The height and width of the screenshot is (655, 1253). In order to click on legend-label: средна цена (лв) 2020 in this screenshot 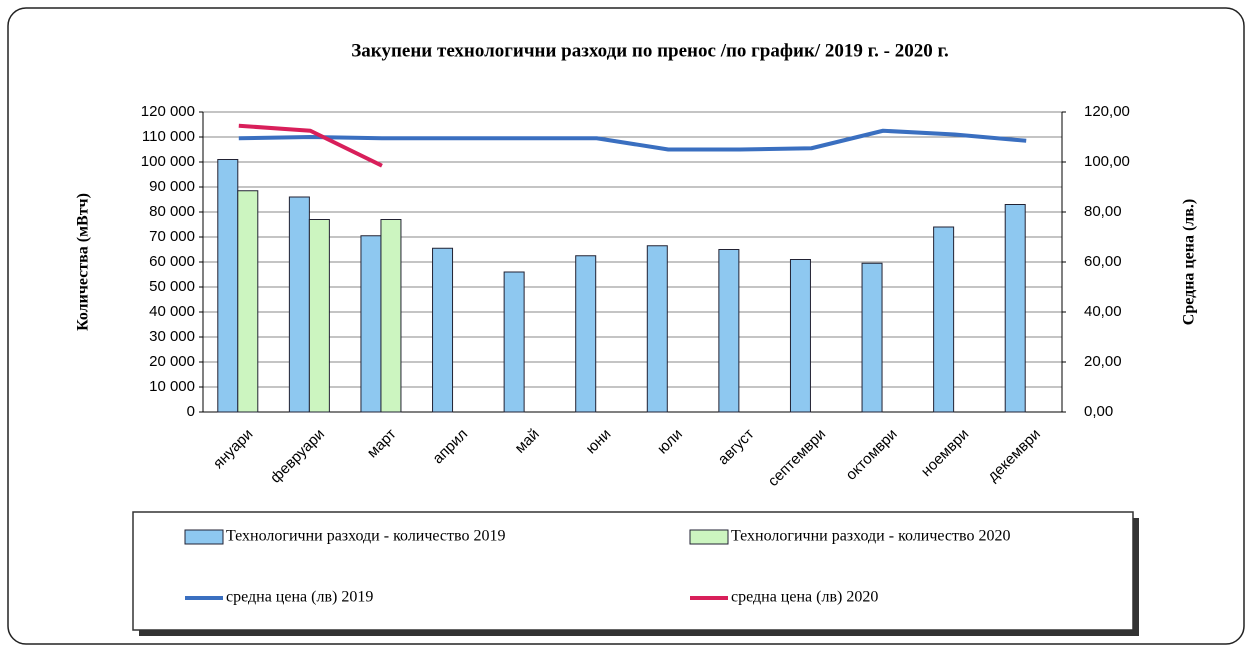, I will do `click(804, 597)`.